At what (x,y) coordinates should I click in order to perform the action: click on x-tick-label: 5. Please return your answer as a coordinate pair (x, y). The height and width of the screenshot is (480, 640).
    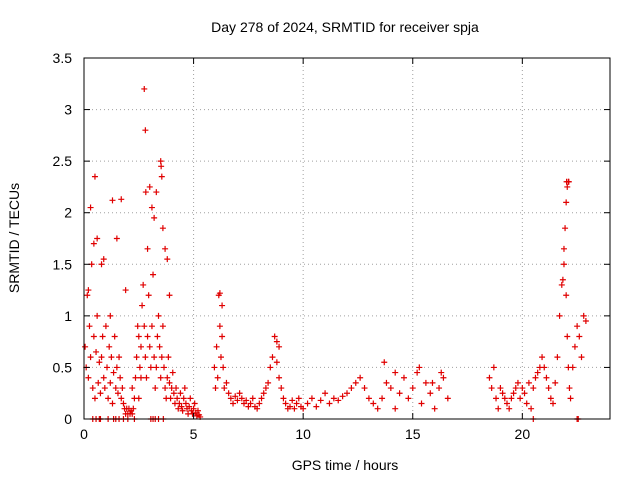
    Looking at the image, I should click on (194, 434).